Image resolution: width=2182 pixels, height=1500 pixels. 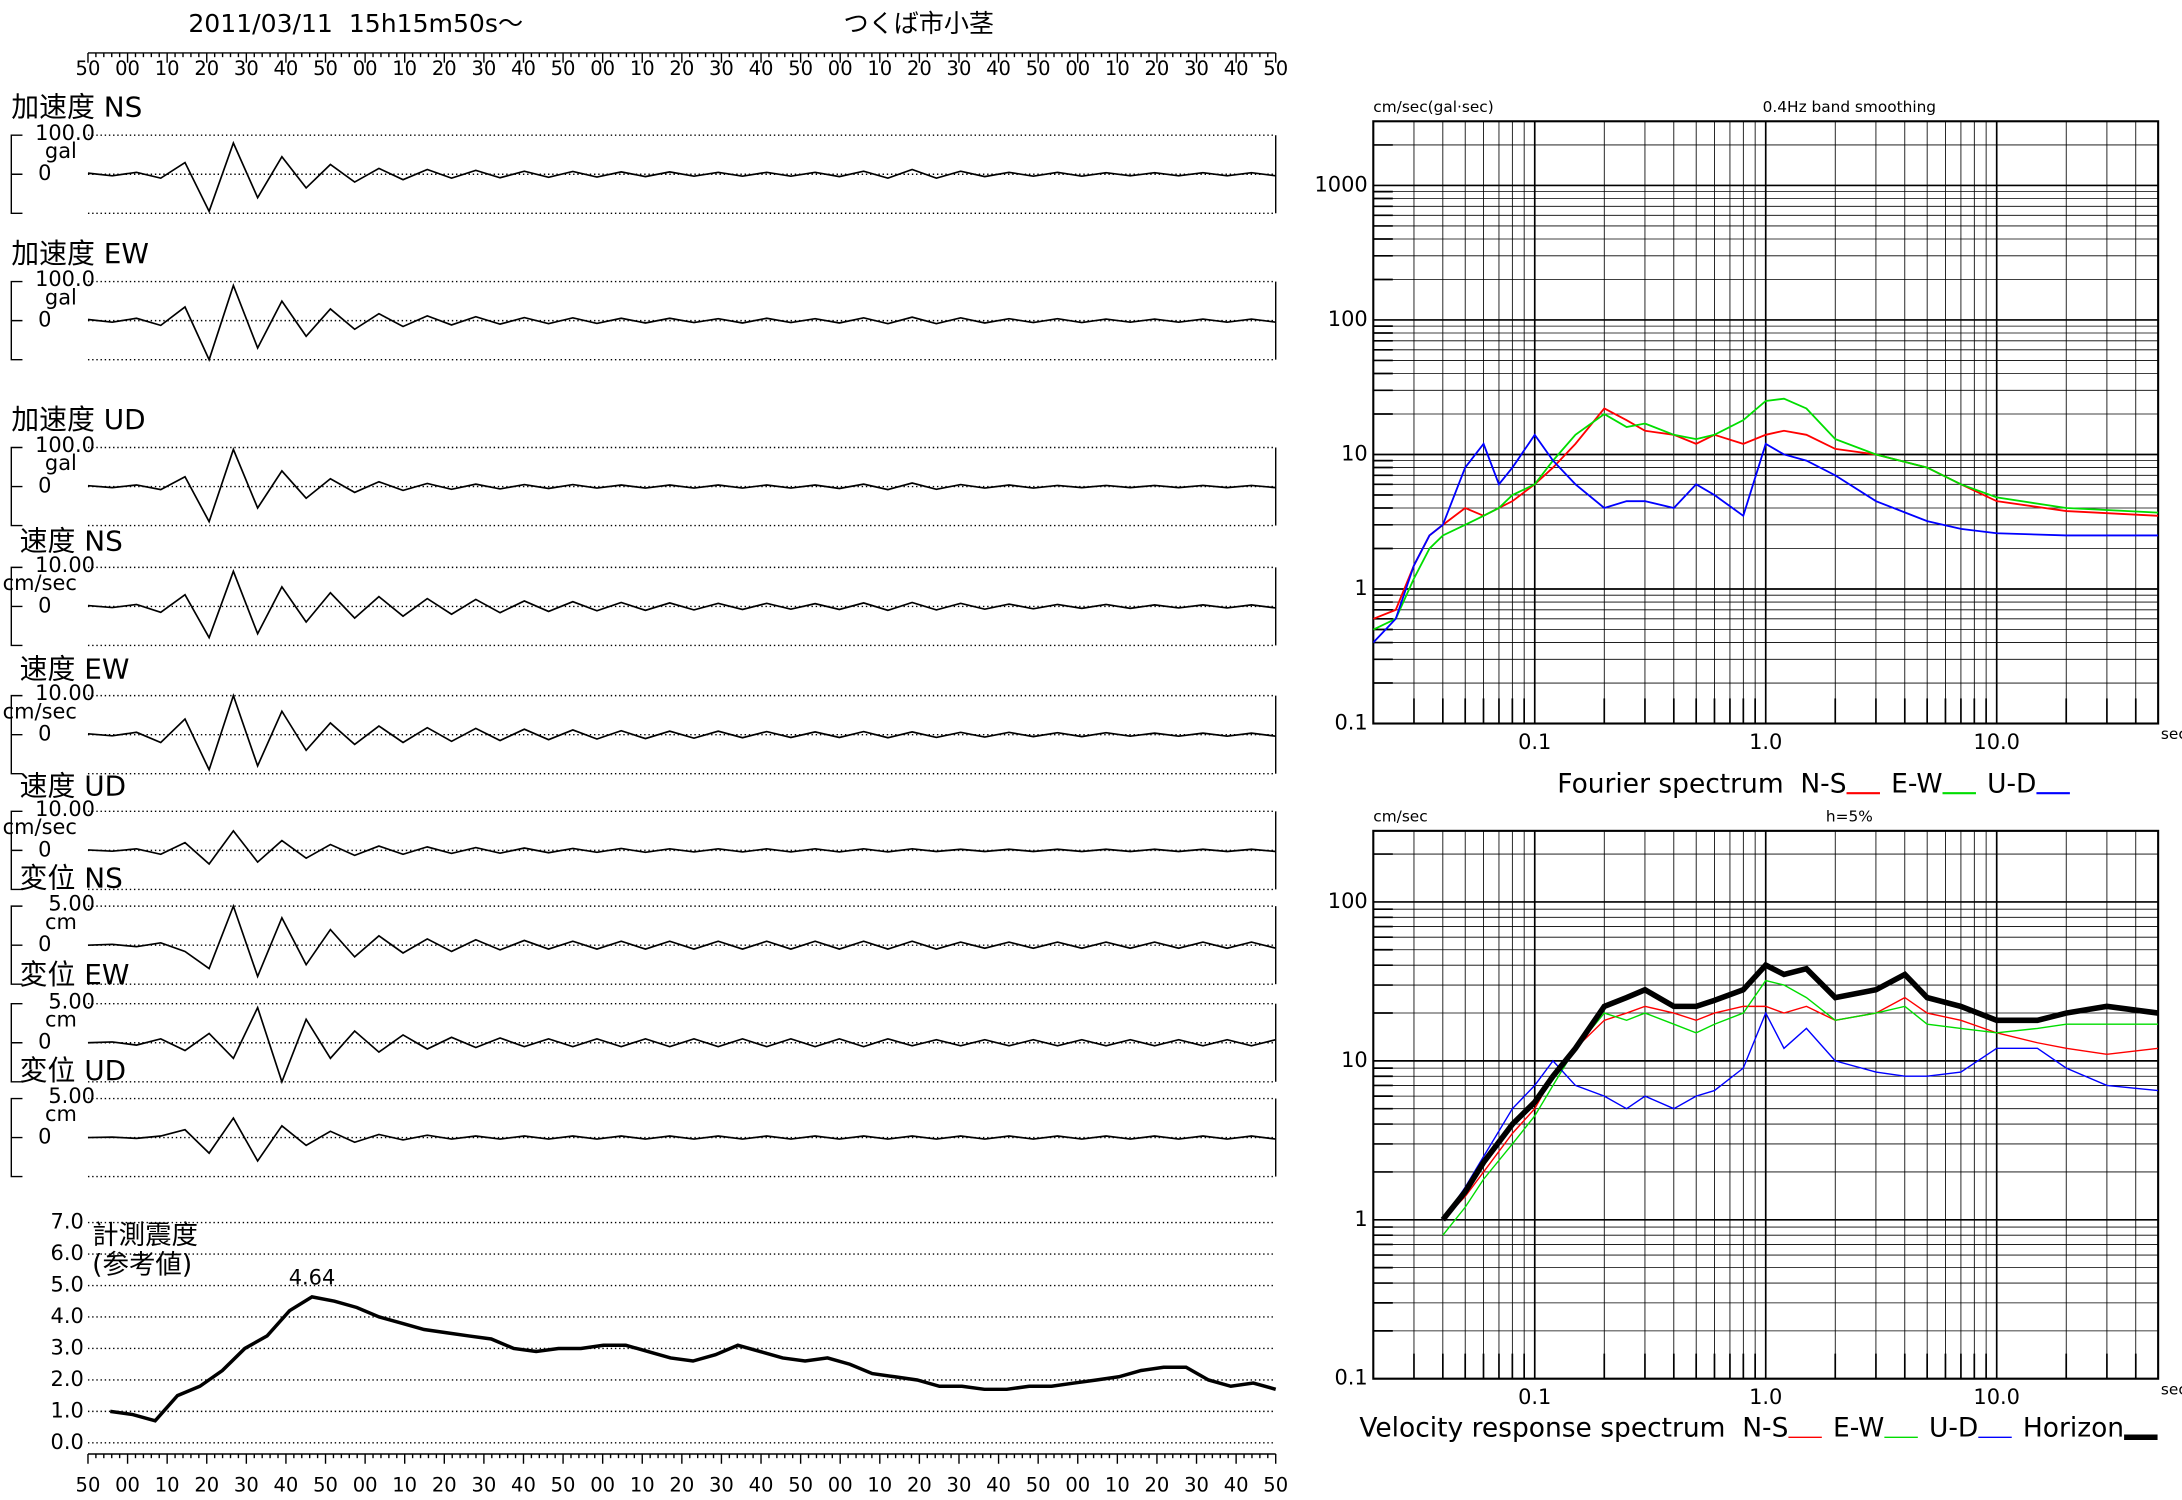 I want to click on panel-title: 速度 NS, so click(x=71, y=540).